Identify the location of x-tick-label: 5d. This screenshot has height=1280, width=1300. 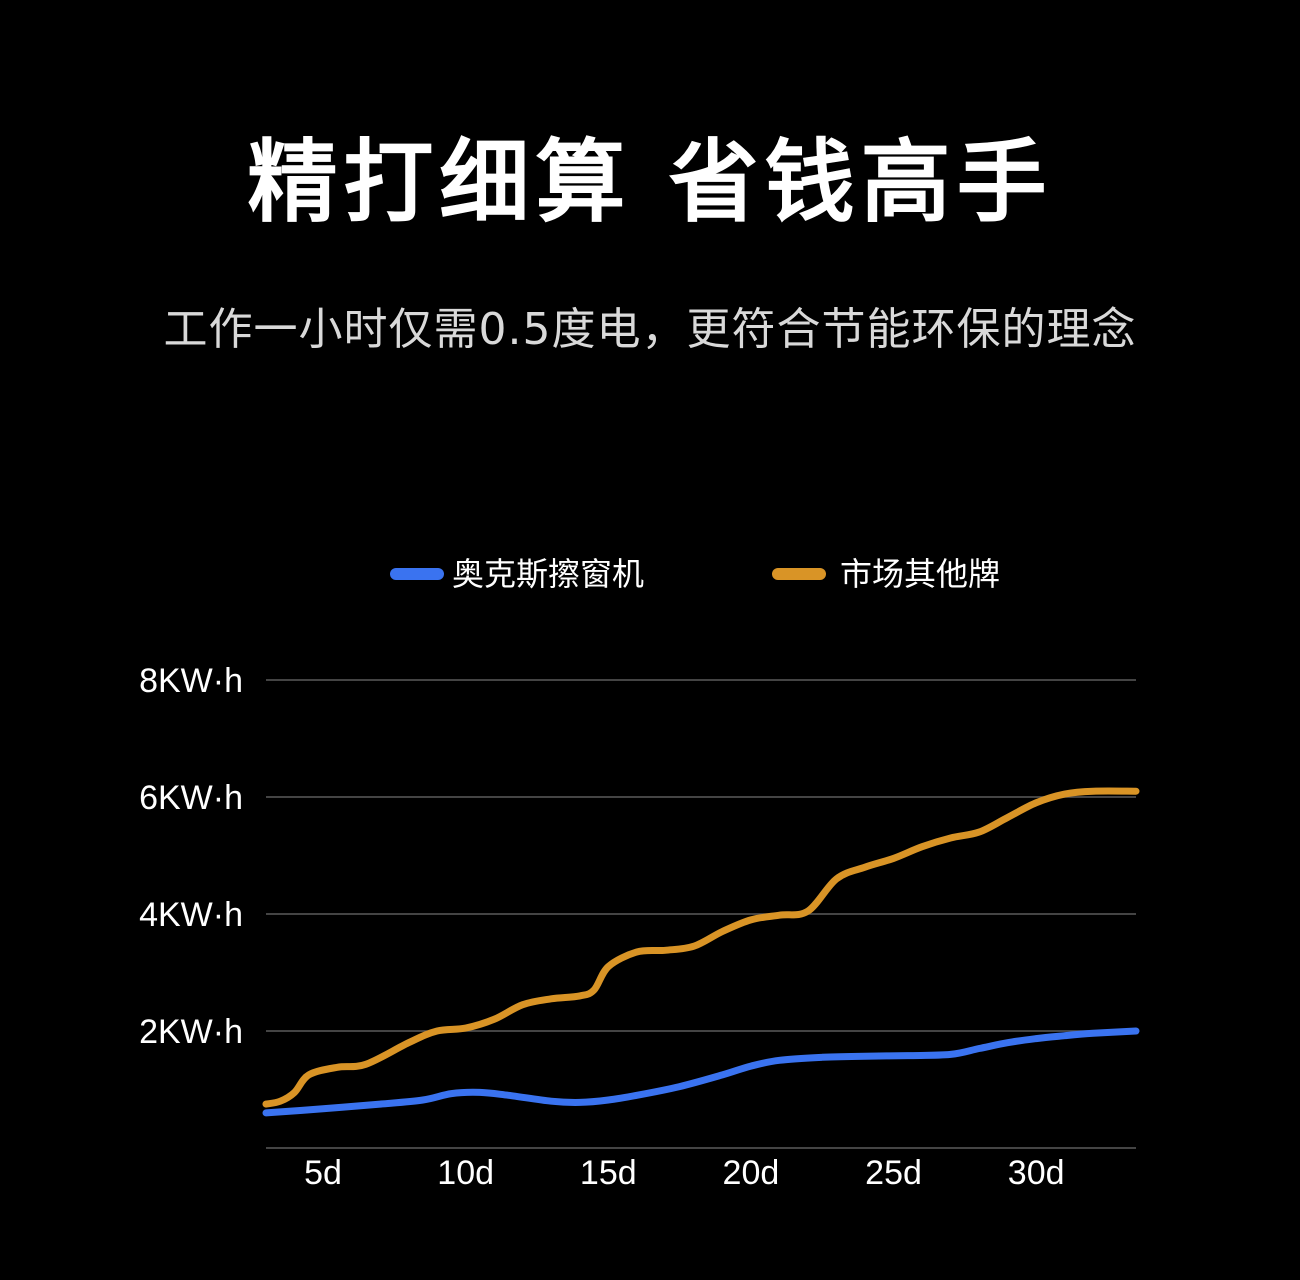
(323, 1173).